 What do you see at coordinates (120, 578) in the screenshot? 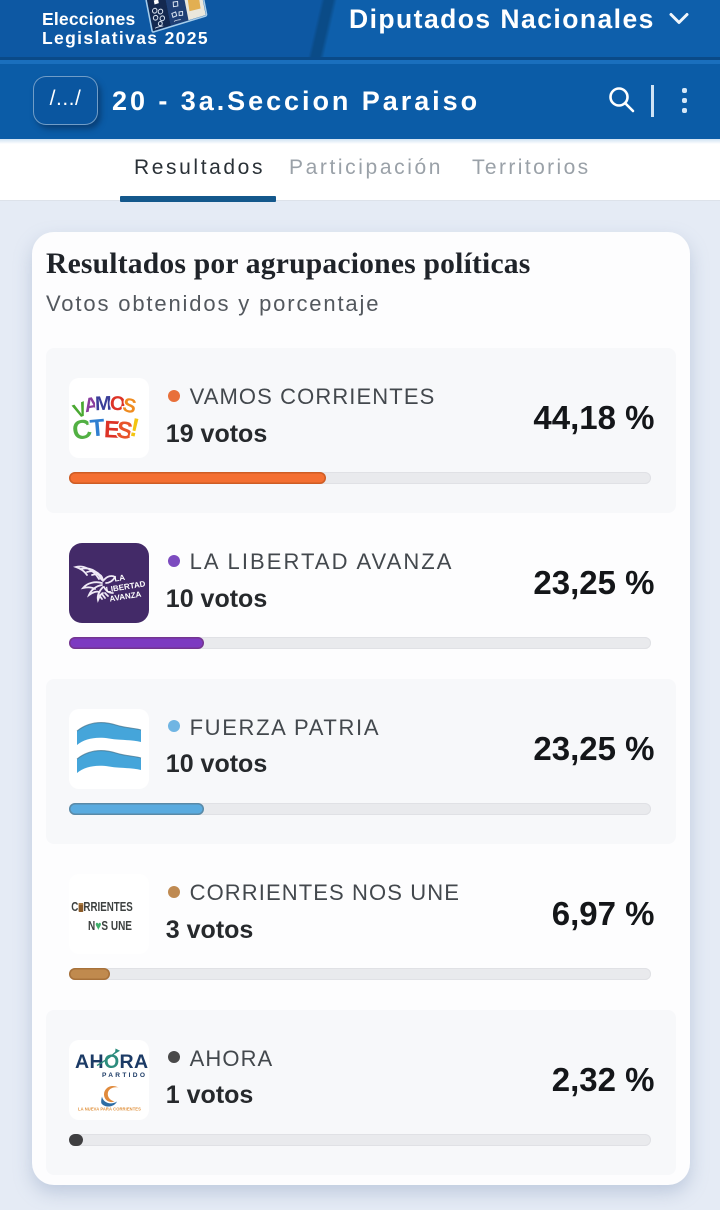
I see `svg-text: LA` at bounding box center [120, 578].